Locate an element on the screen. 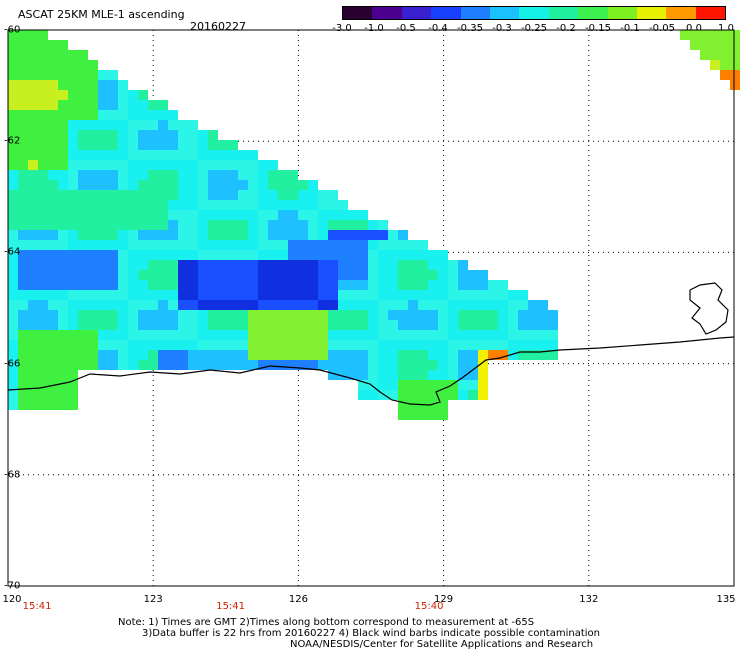  colorbar-tick-label: -0.4 is located at coordinates (438, 28).